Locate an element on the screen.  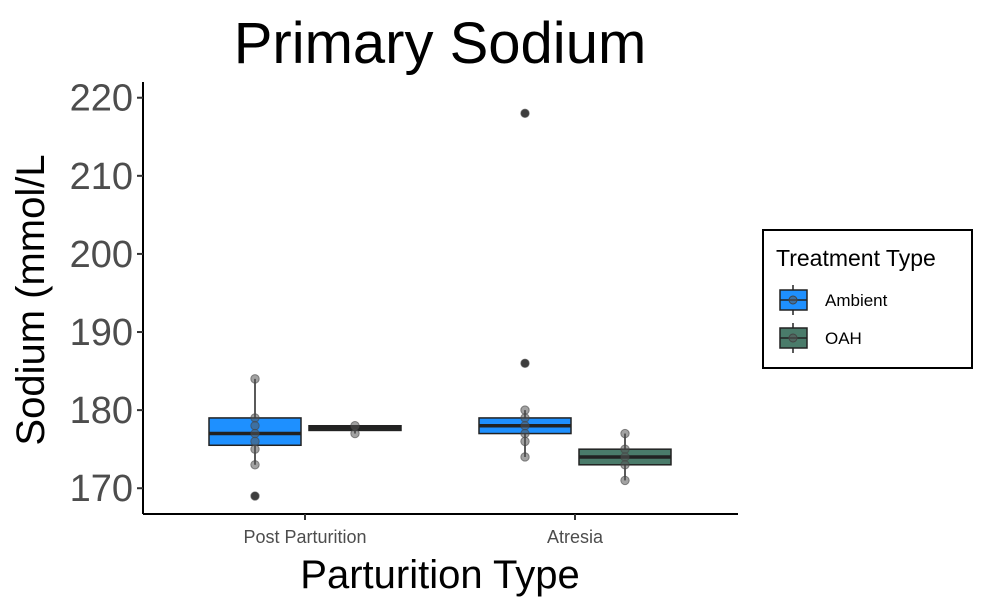
x-tick-label: Post Parturition is located at coordinates (304, 537).